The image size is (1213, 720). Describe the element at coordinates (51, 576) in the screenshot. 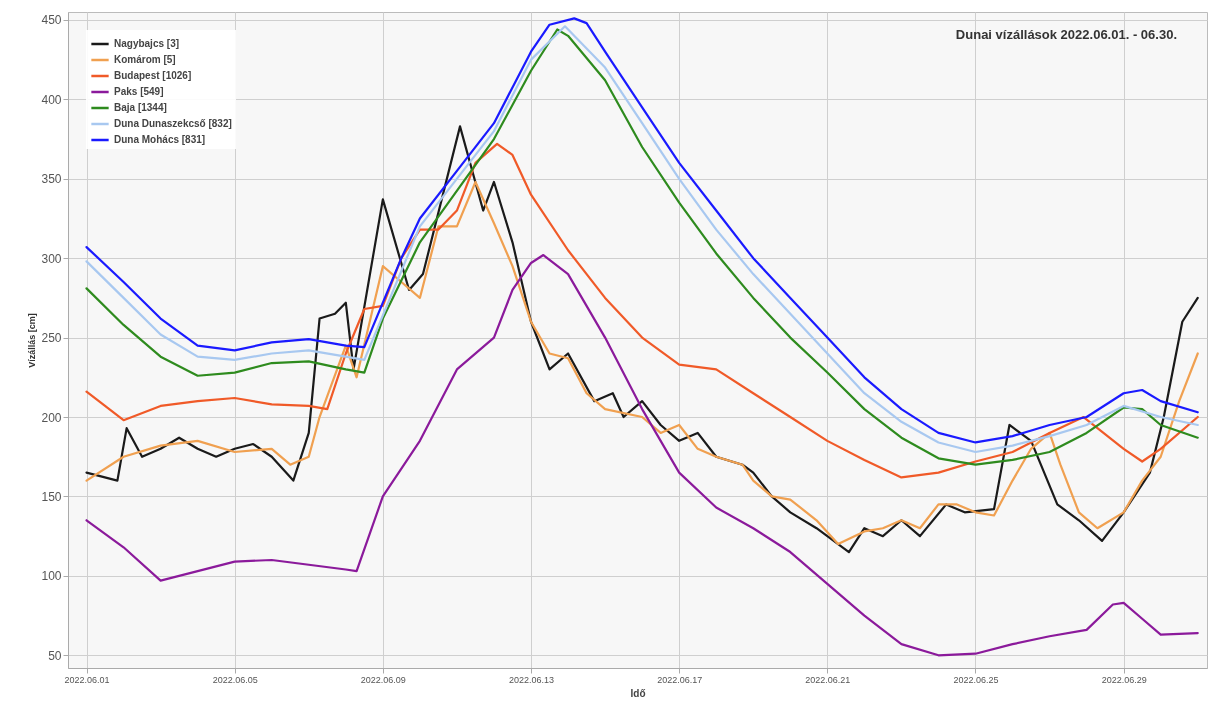

I see `y-tick-label: 100` at that location.